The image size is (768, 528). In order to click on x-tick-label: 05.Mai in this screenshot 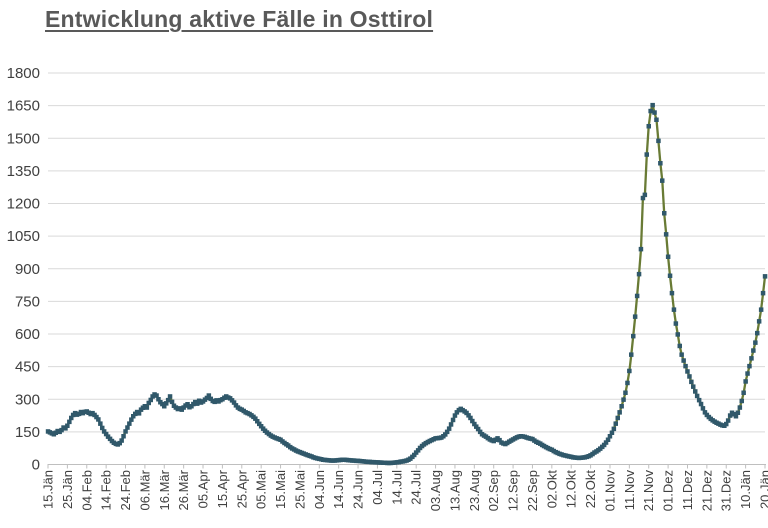, I will do `click(261, 489)`.